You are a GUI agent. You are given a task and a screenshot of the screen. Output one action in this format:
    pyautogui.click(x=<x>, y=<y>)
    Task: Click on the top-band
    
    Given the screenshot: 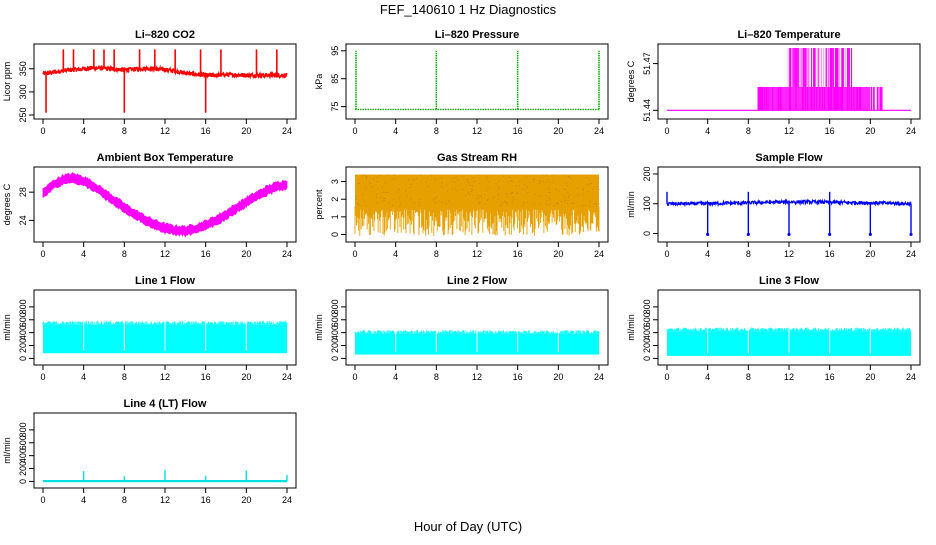 What is the action you would take?
    pyautogui.click(x=818, y=67)
    